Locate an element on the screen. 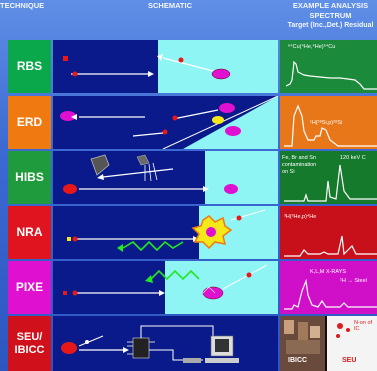 The width and height of the screenshot is (377, 371). row-hibs: HIBS Fe, Br and Sn is located at coordinates (188, 177).